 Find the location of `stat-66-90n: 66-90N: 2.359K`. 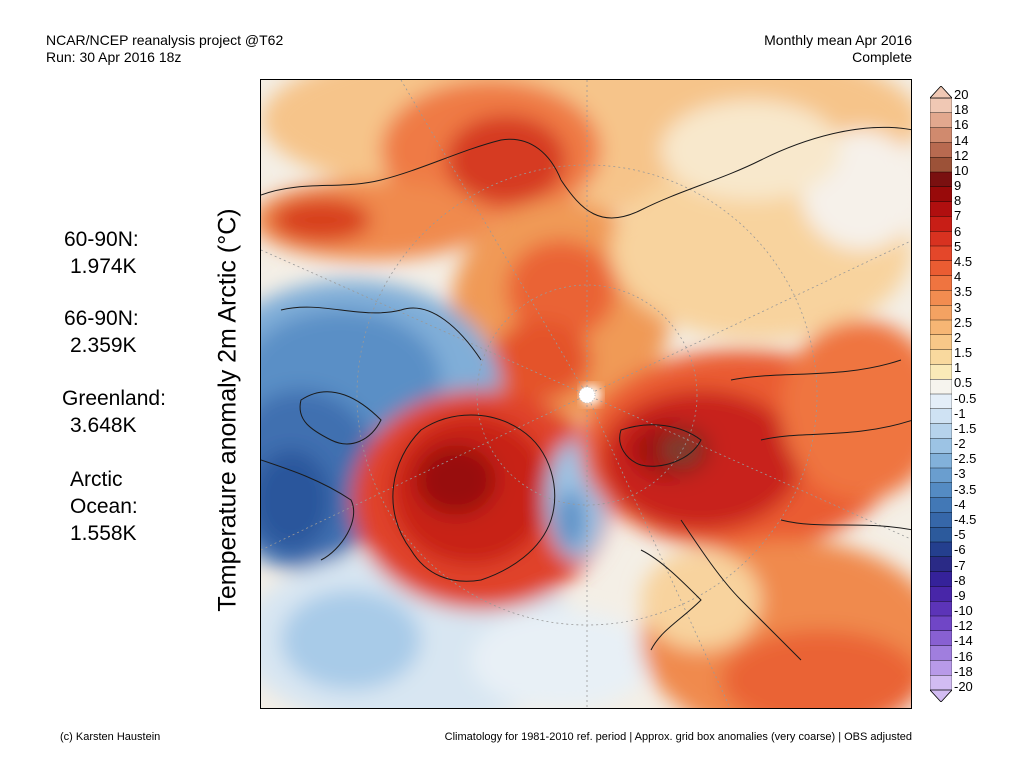

stat-66-90n: 66-90N: 2.359K is located at coordinates (101, 332).